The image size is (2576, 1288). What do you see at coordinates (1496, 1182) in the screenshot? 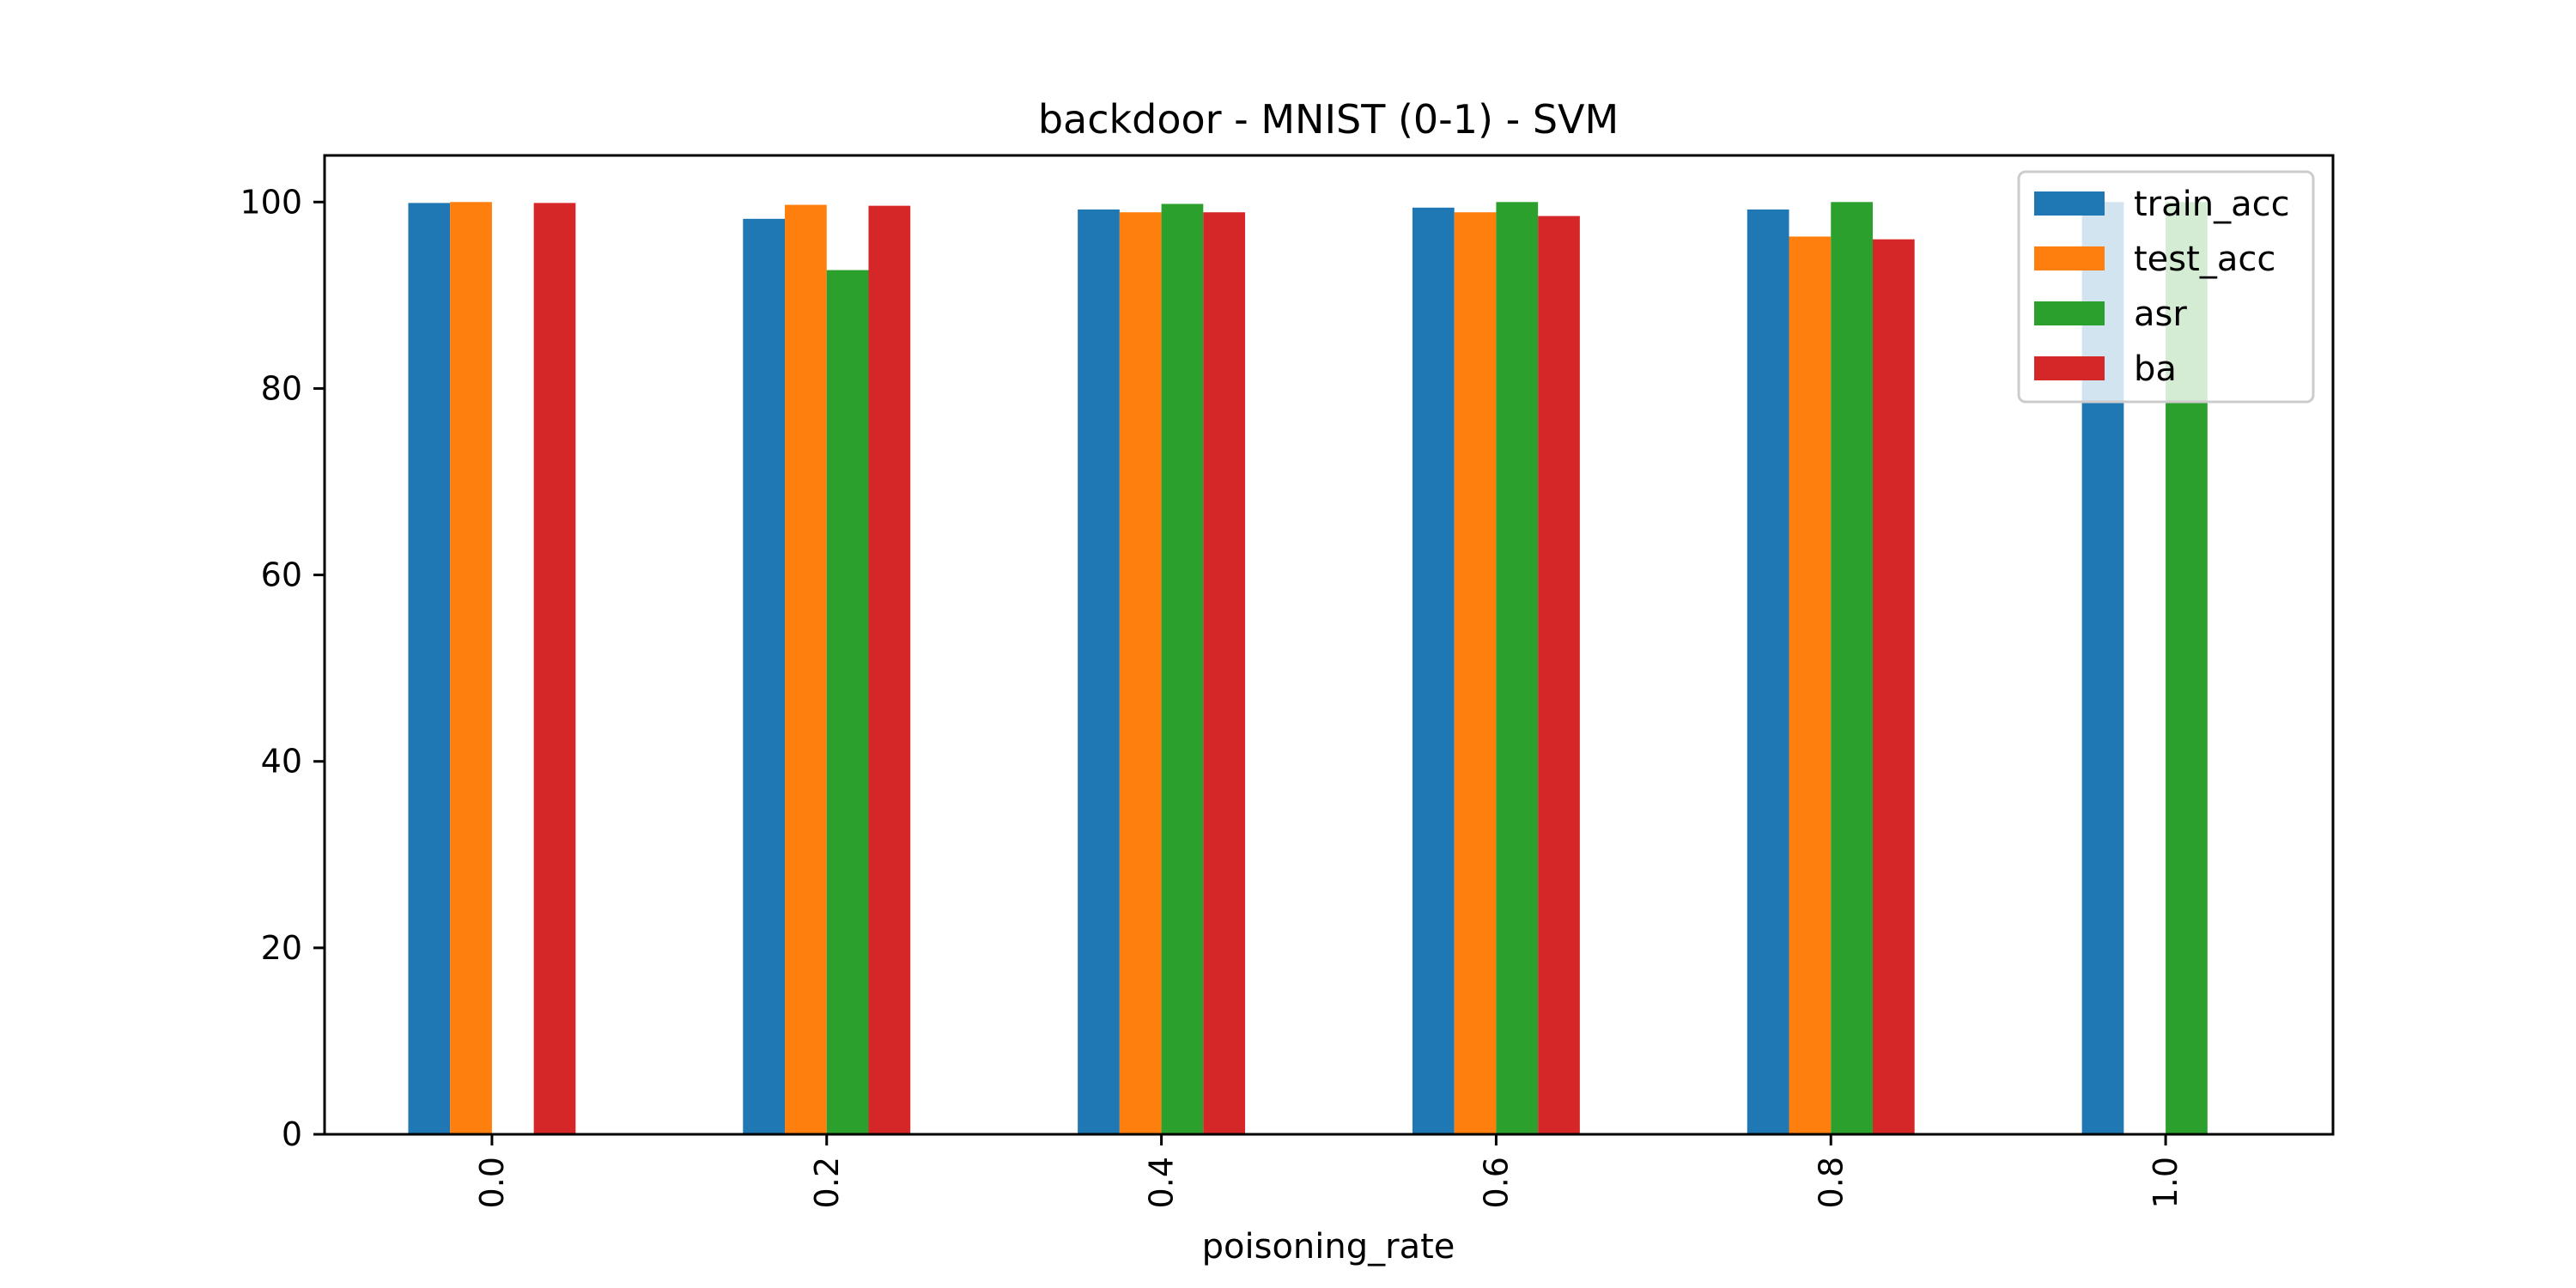
I see `x-tick-label: 0.6` at bounding box center [1496, 1182].